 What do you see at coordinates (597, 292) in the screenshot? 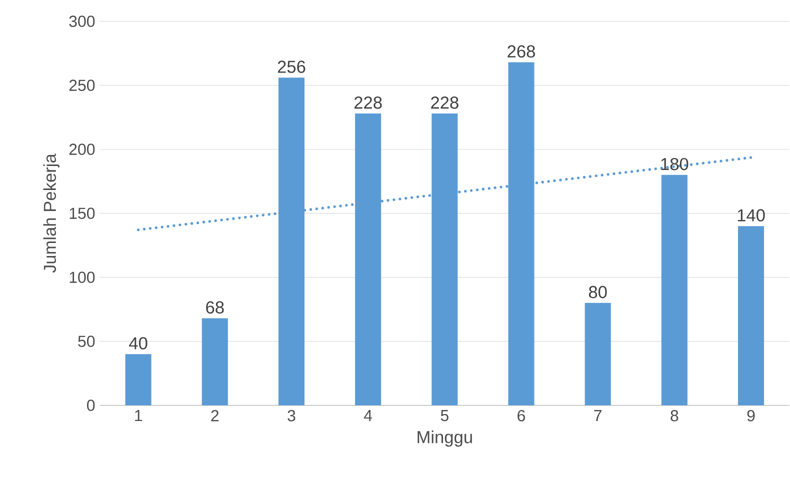
I see `data-label: 80` at bounding box center [597, 292].